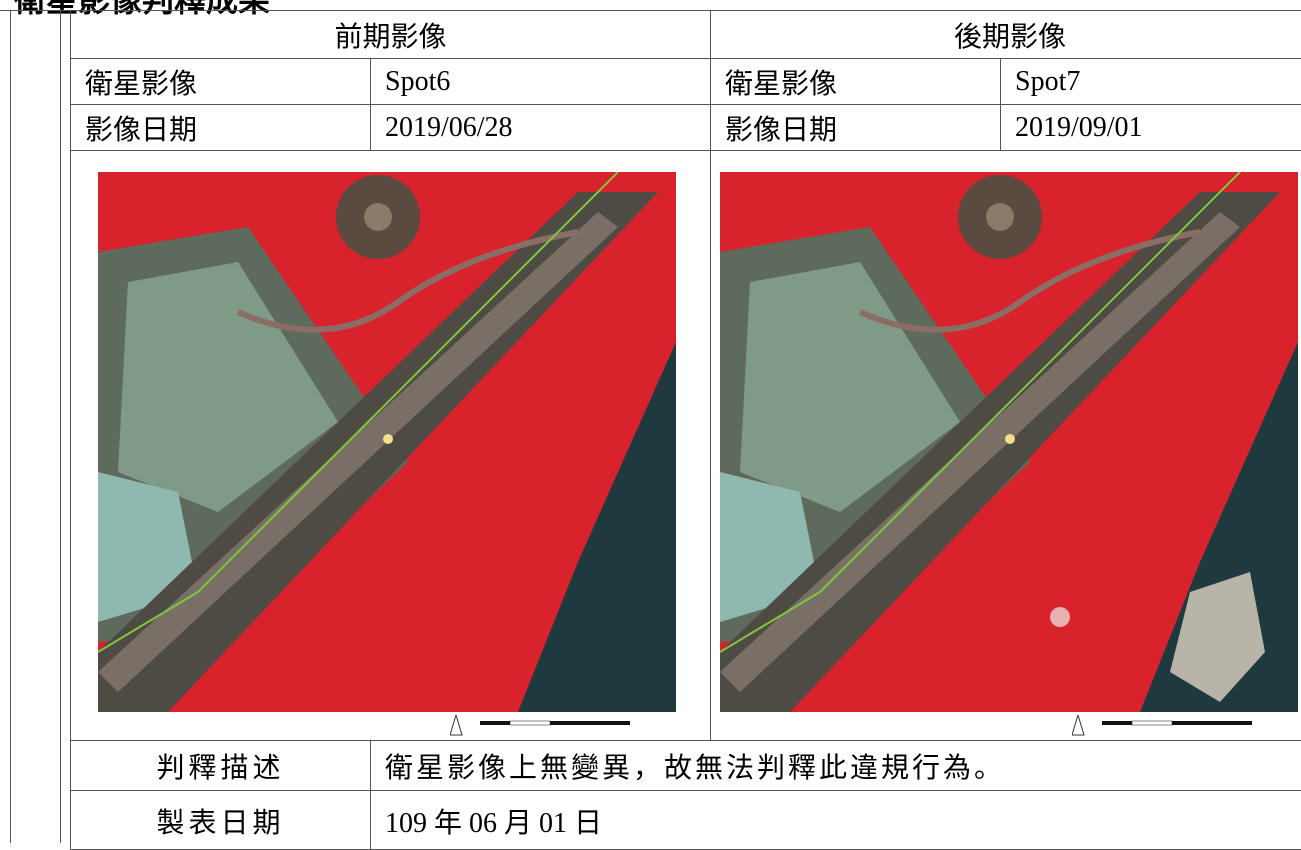  What do you see at coordinates (1150, 127) in the screenshot?
I see `cell: 2019/09/01` at bounding box center [1150, 127].